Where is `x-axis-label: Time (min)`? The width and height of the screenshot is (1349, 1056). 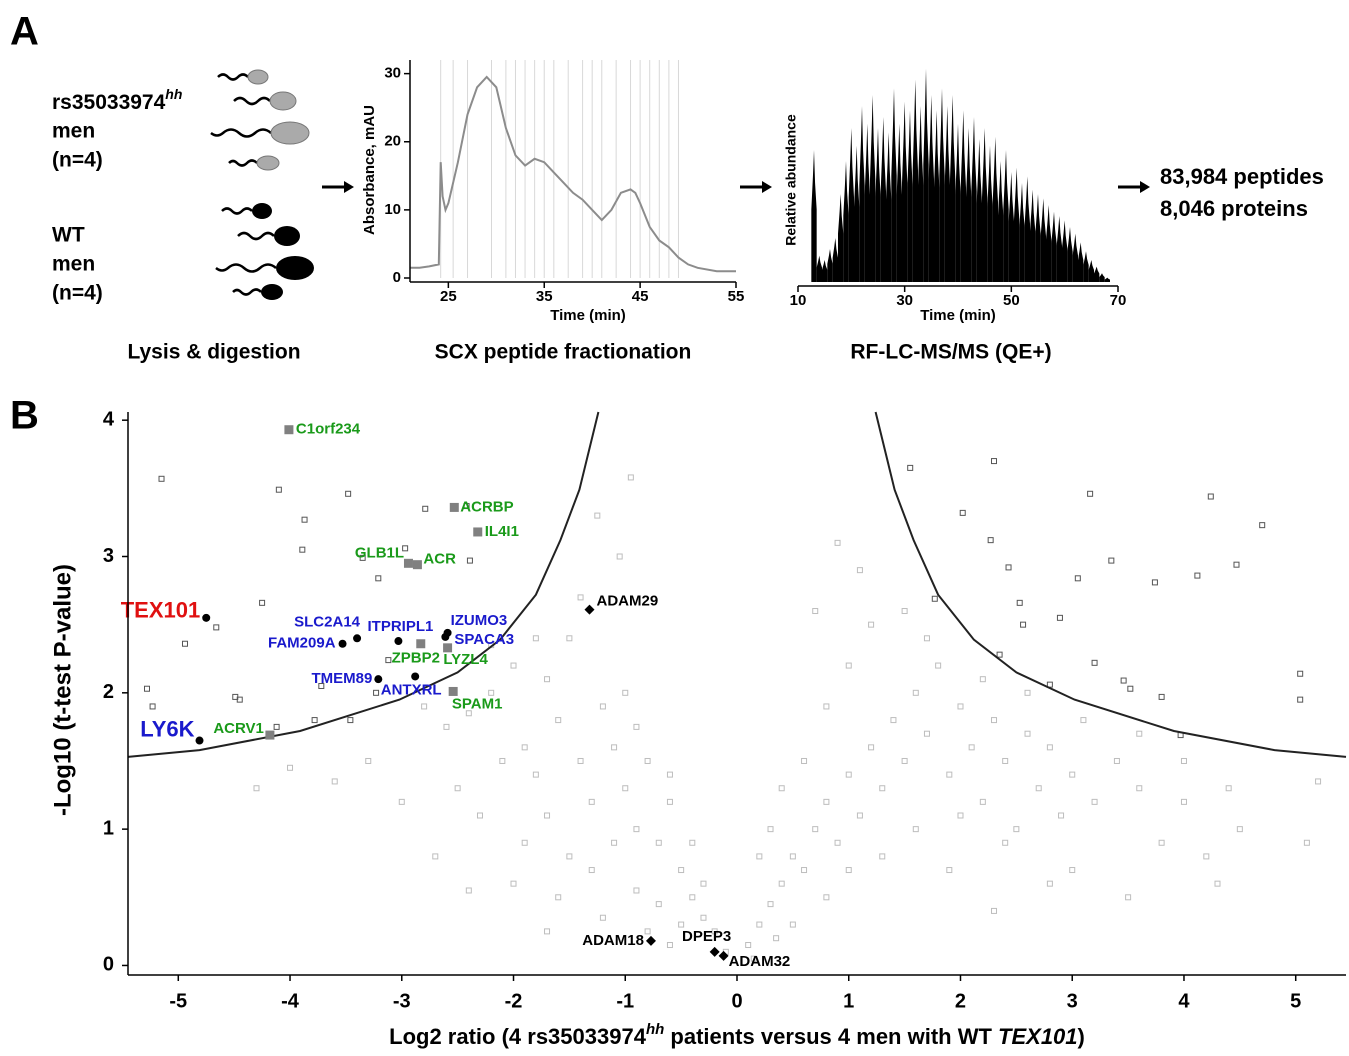 x-axis-label: Time (min) is located at coordinates (588, 315).